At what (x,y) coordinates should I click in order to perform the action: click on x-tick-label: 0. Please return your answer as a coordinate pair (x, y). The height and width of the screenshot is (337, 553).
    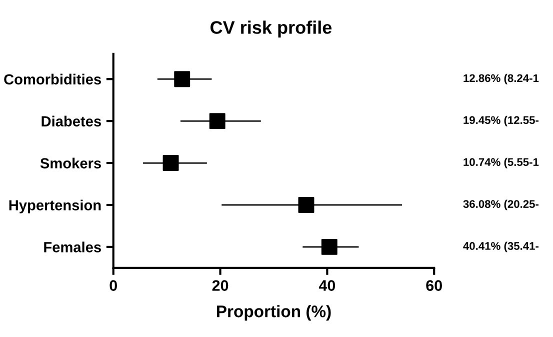
    Looking at the image, I should click on (113, 285).